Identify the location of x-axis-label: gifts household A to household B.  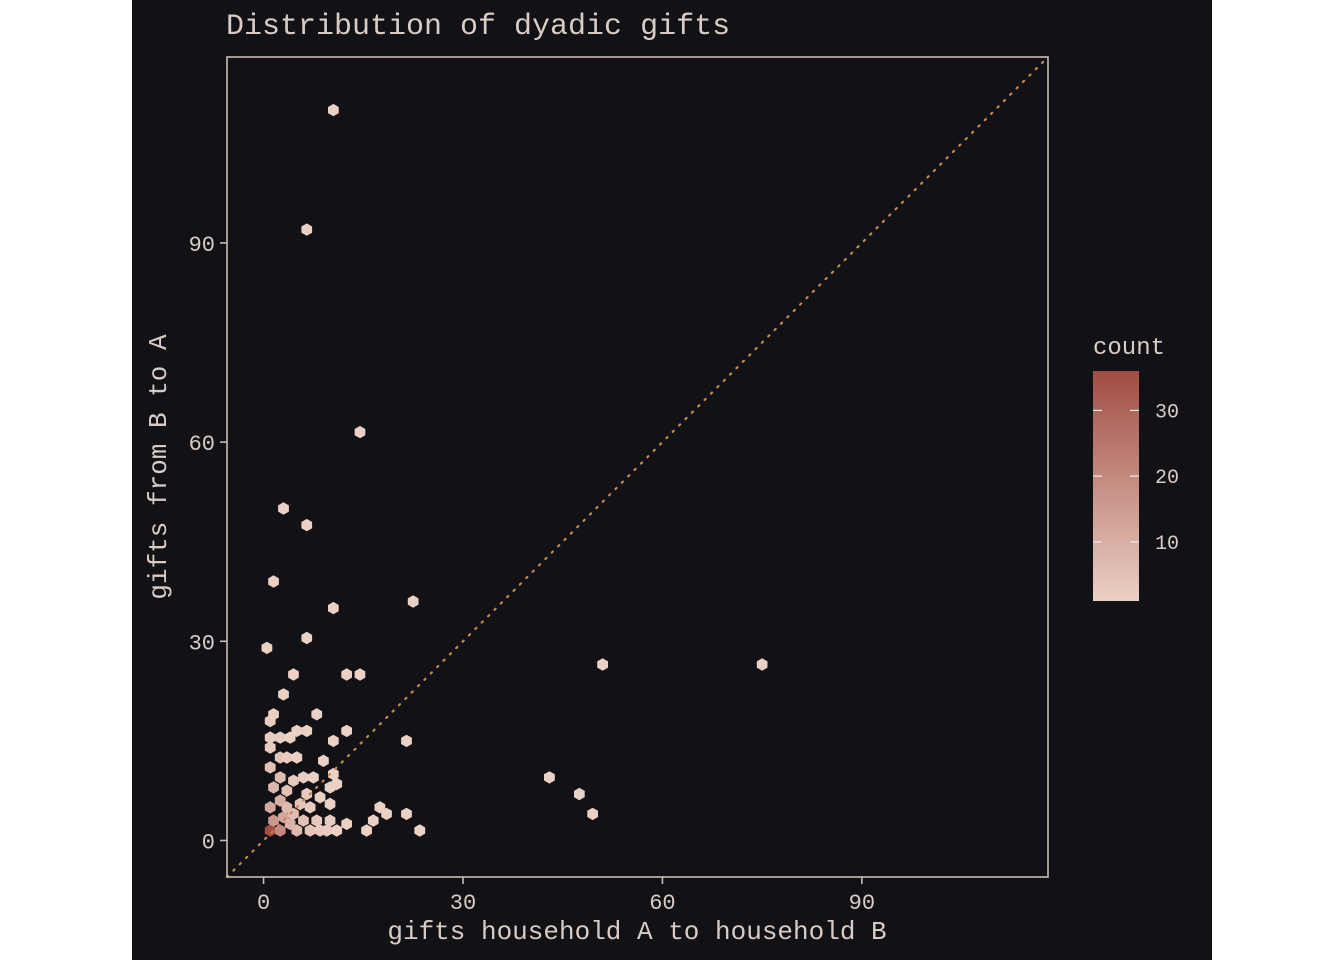
(636, 932).